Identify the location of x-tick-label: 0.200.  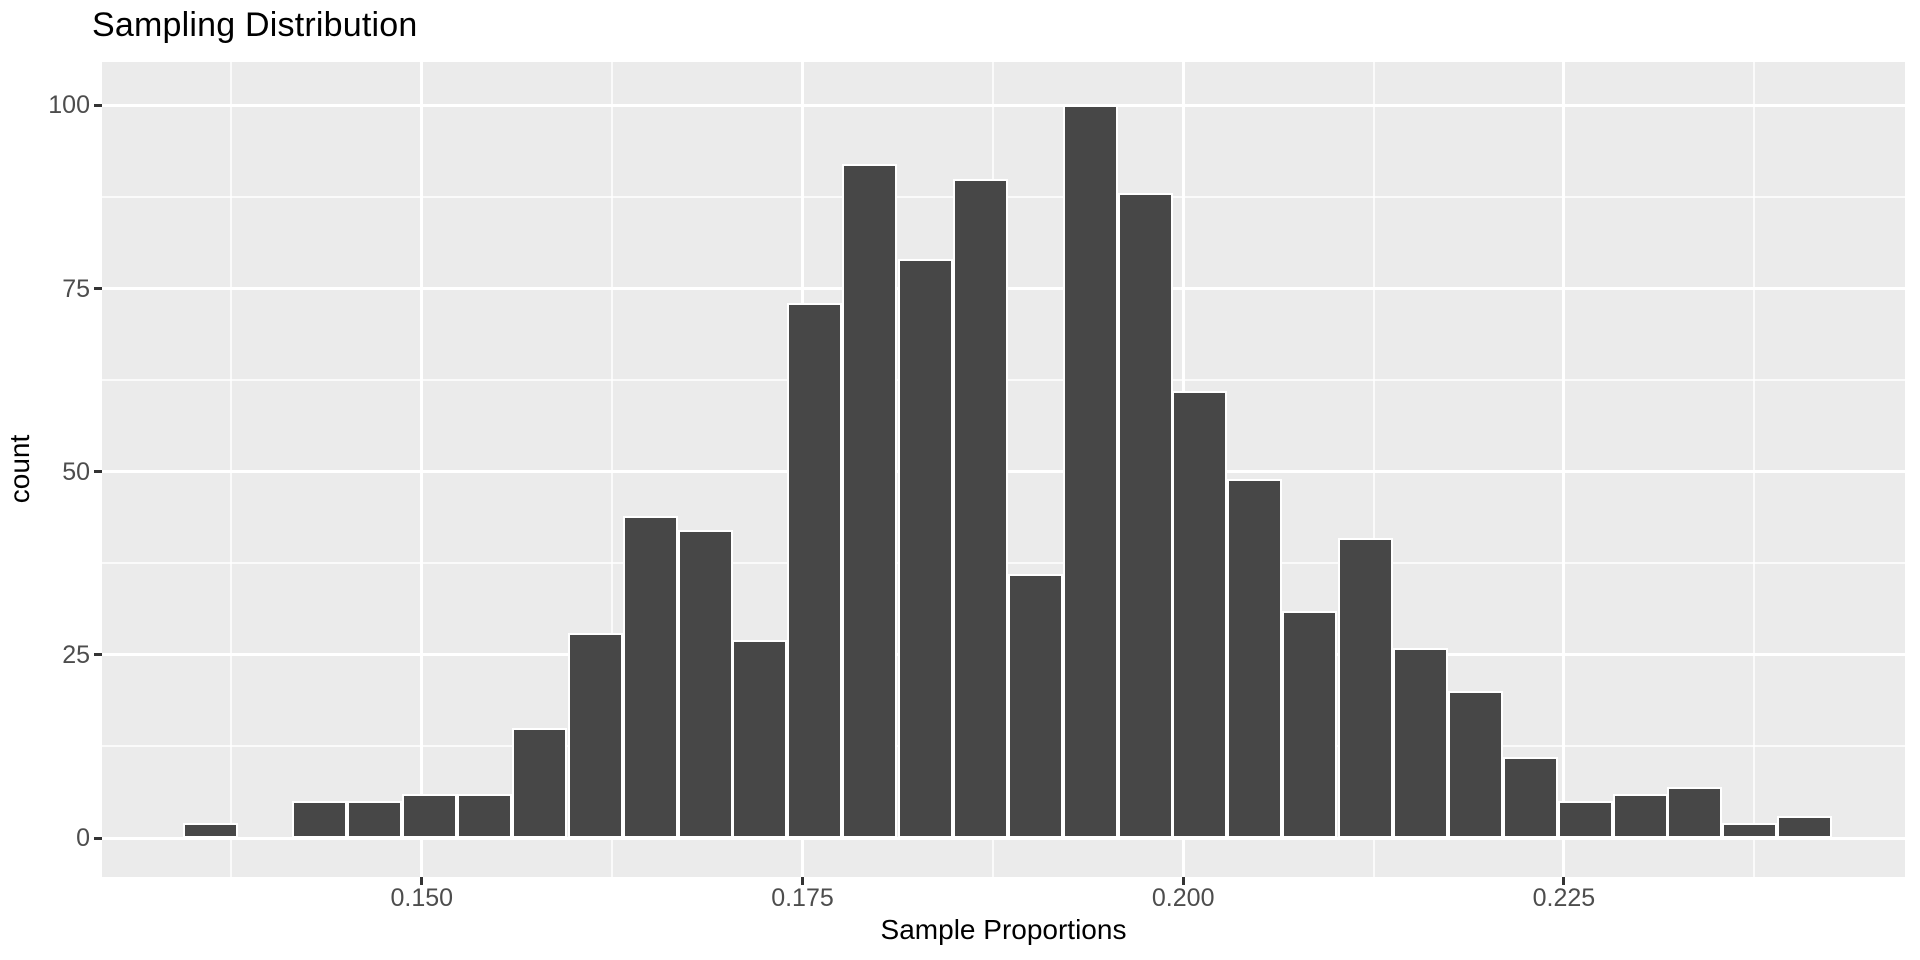
(1183, 898).